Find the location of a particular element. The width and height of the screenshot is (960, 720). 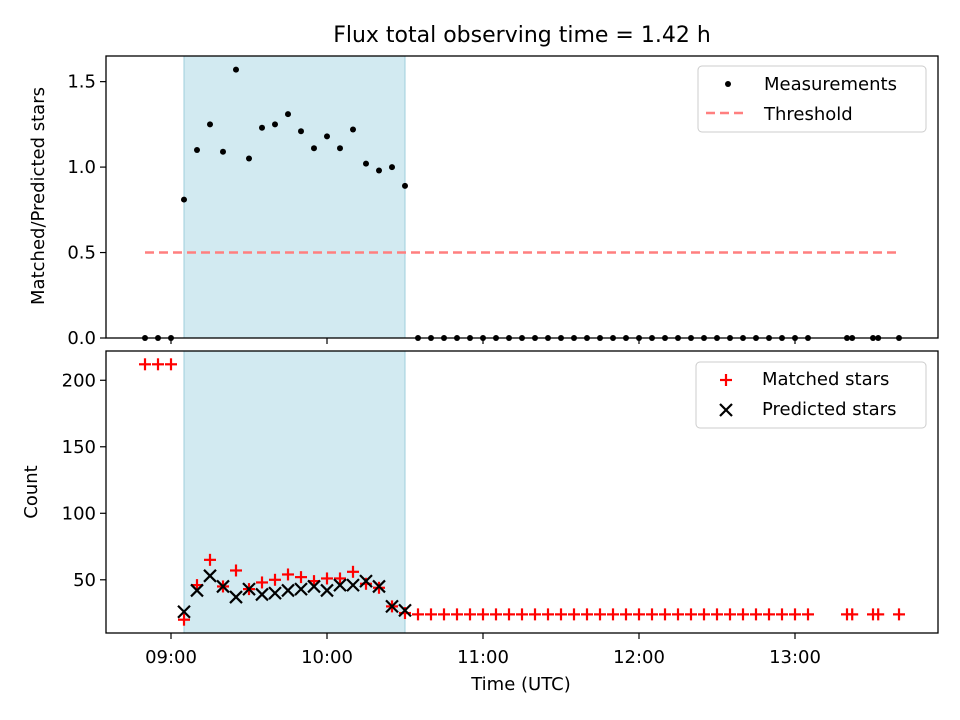

bottom-legend: Matched stars Predicted stars is located at coordinates (811, 395).